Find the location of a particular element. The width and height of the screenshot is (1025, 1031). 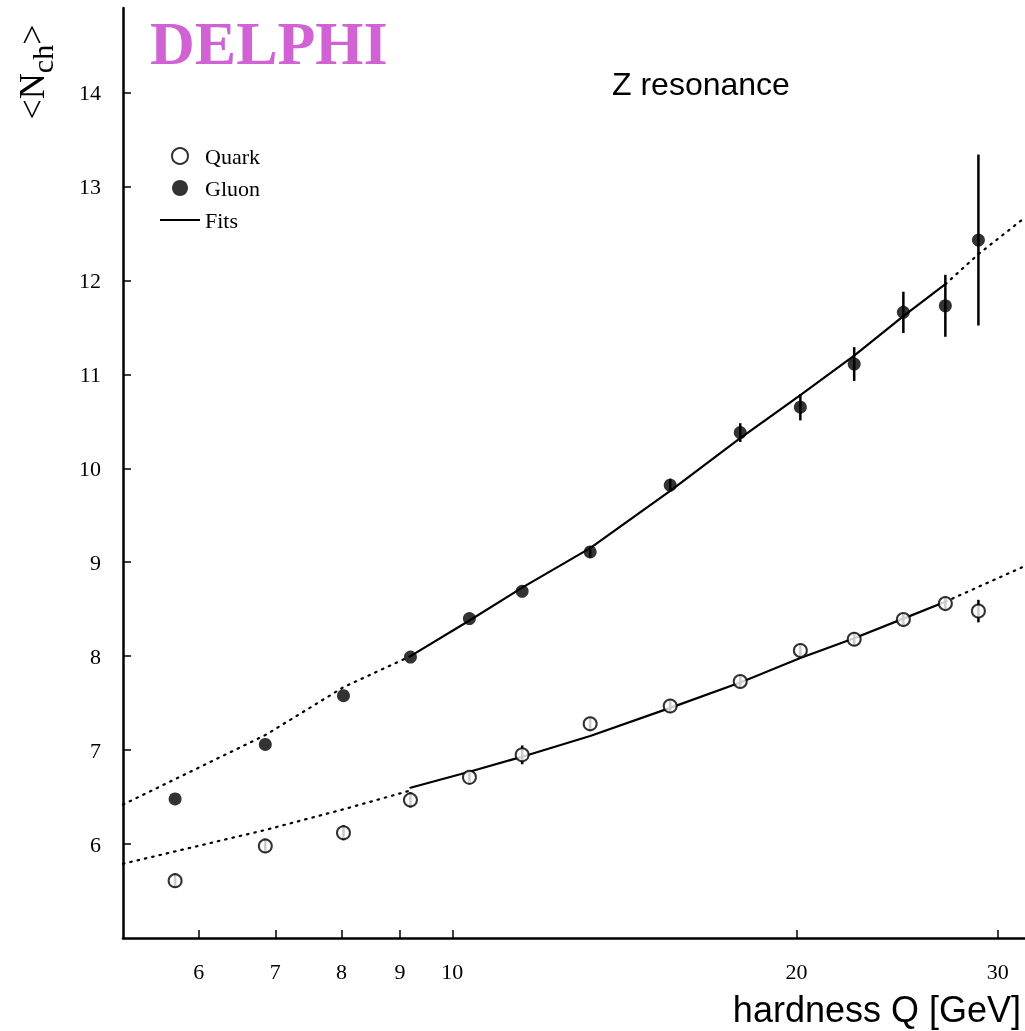

y-tick-label: 8 is located at coordinates (95, 656).